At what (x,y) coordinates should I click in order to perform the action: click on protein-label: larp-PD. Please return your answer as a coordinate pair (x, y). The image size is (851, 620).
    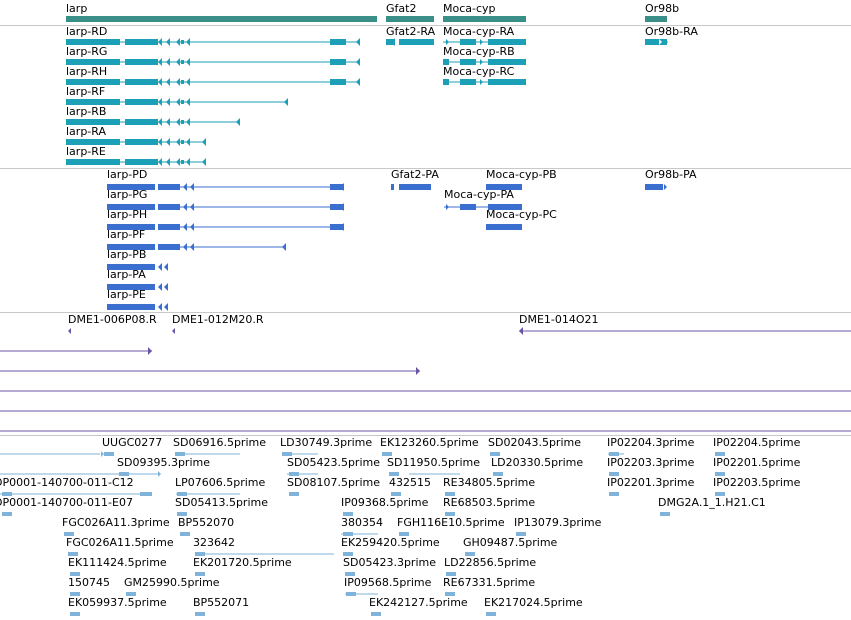
    Looking at the image, I should click on (127, 175).